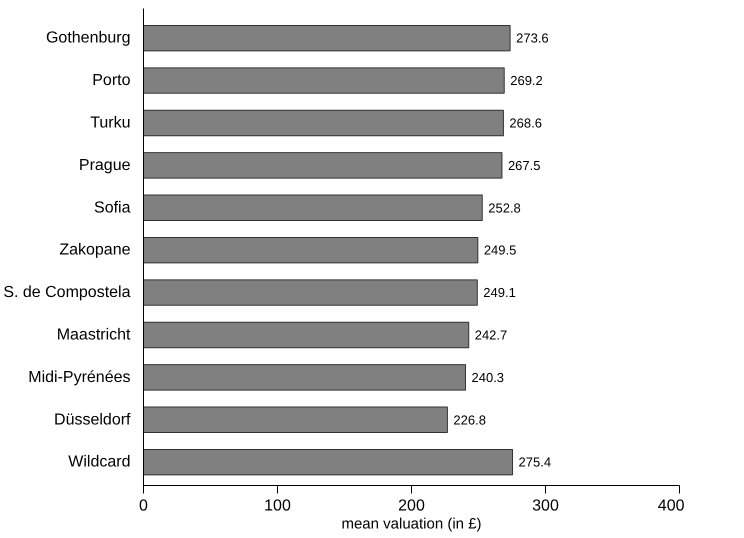 The image size is (744, 538). I want to click on data-label: 240.3, so click(488, 377).